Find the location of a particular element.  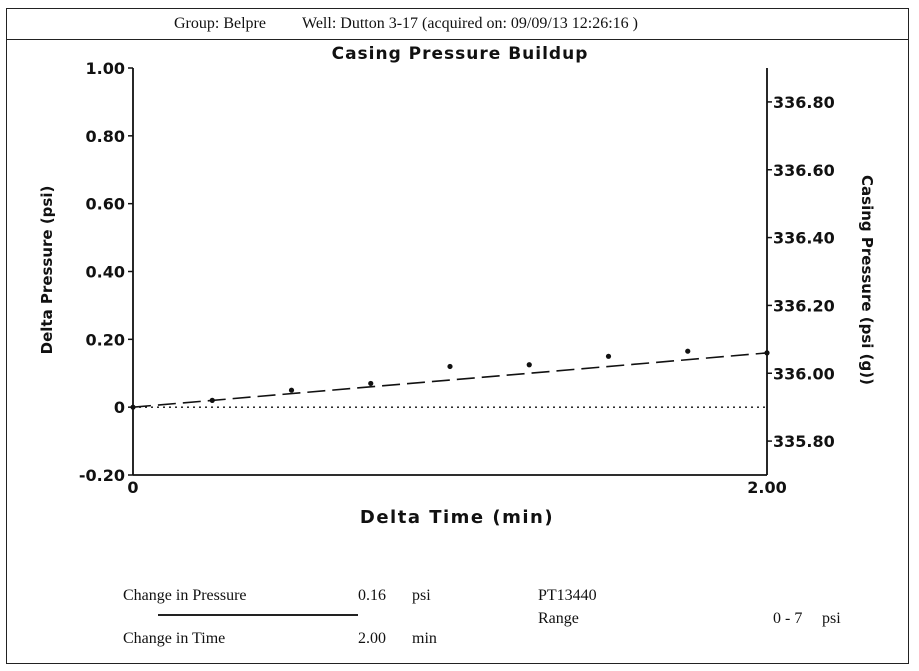

range-label: Range is located at coordinates (558, 618).